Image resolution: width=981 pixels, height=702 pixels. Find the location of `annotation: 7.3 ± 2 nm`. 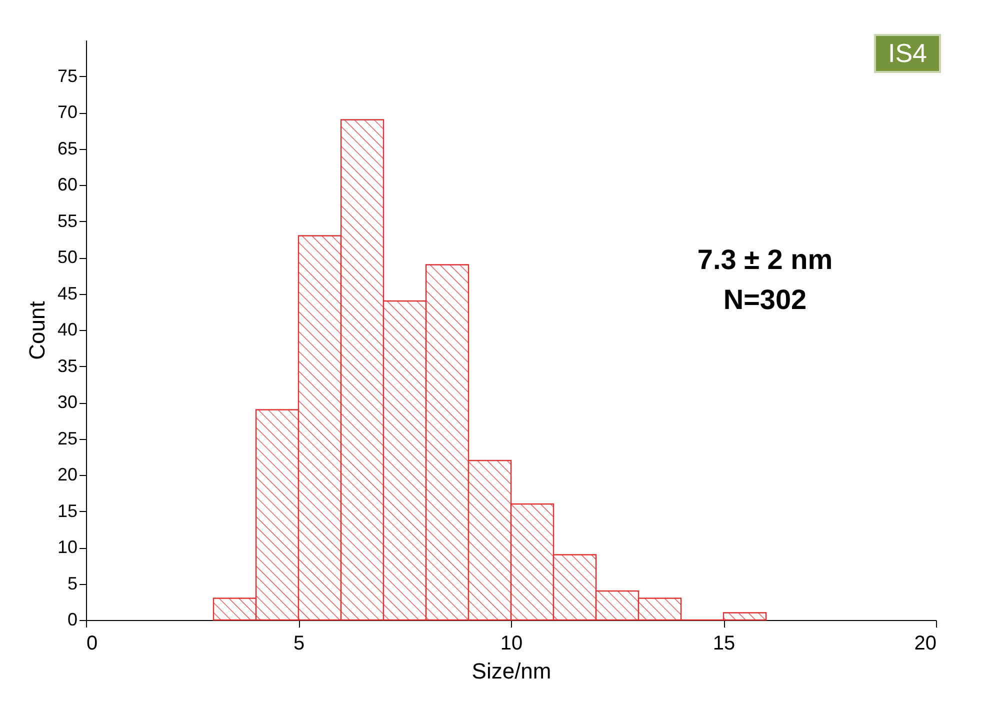

annotation: 7.3 ± 2 nm is located at coordinates (765, 260).